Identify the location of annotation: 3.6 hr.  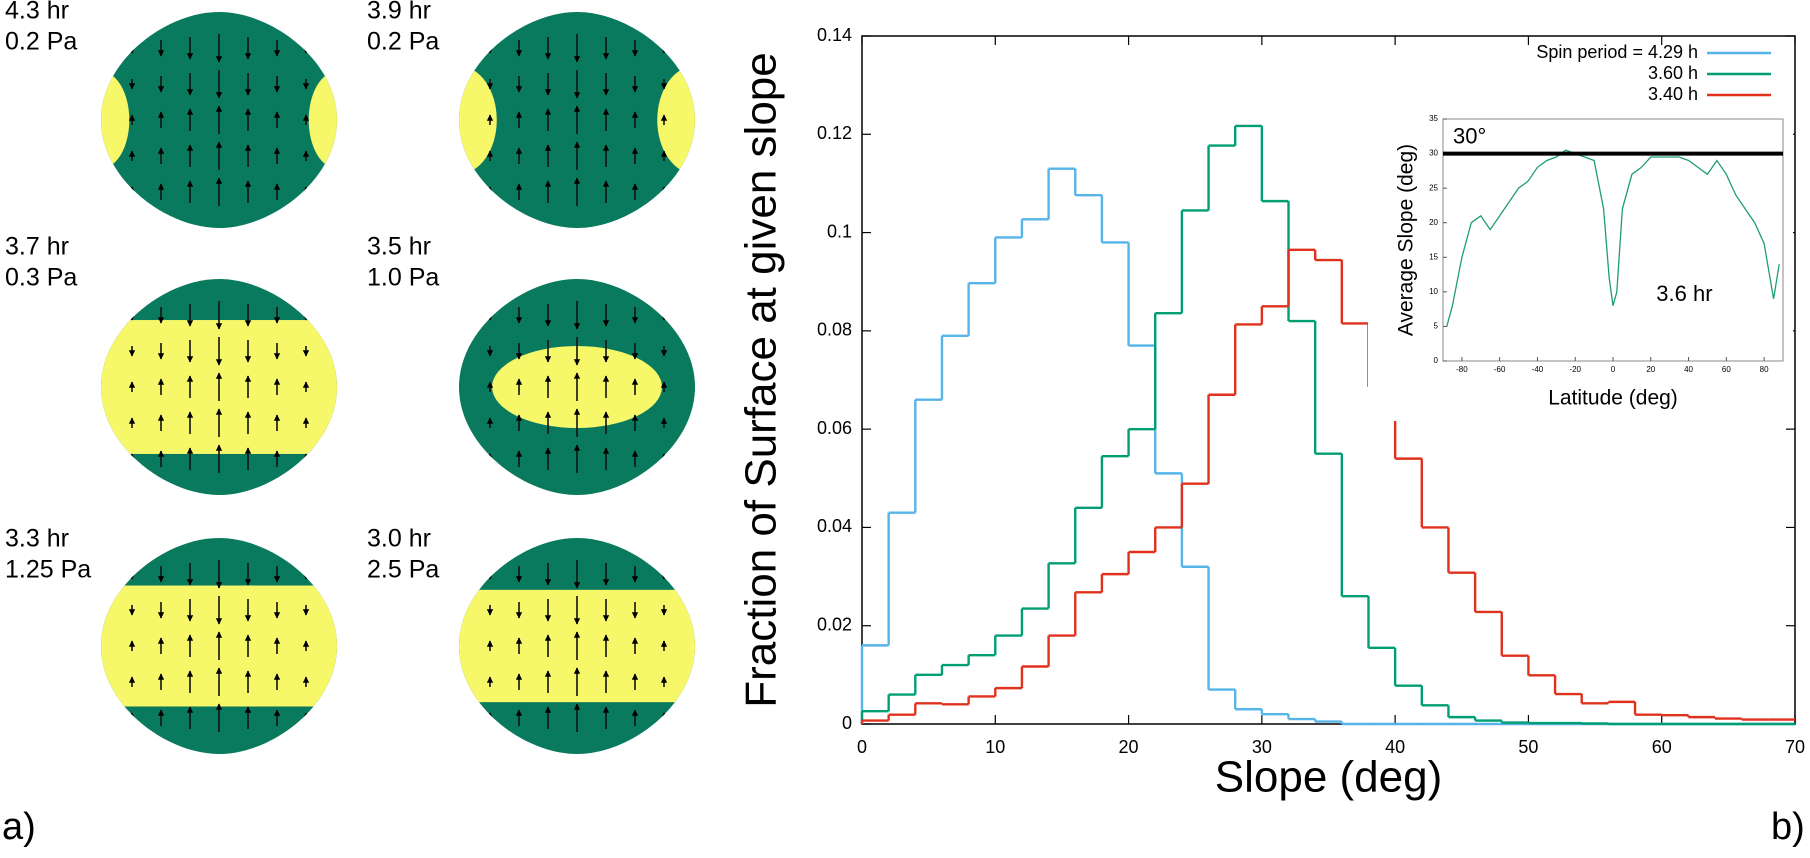
(1684, 293).